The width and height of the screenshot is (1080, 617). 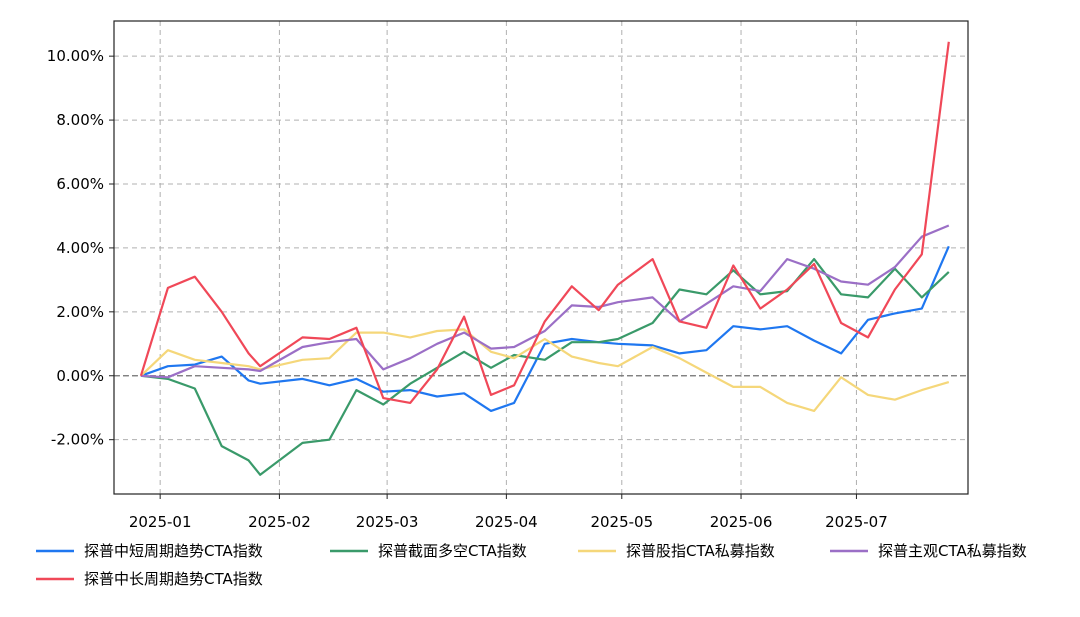 What do you see at coordinates (80, 120) in the screenshot?
I see `y-tick-label: 8.00%` at bounding box center [80, 120].